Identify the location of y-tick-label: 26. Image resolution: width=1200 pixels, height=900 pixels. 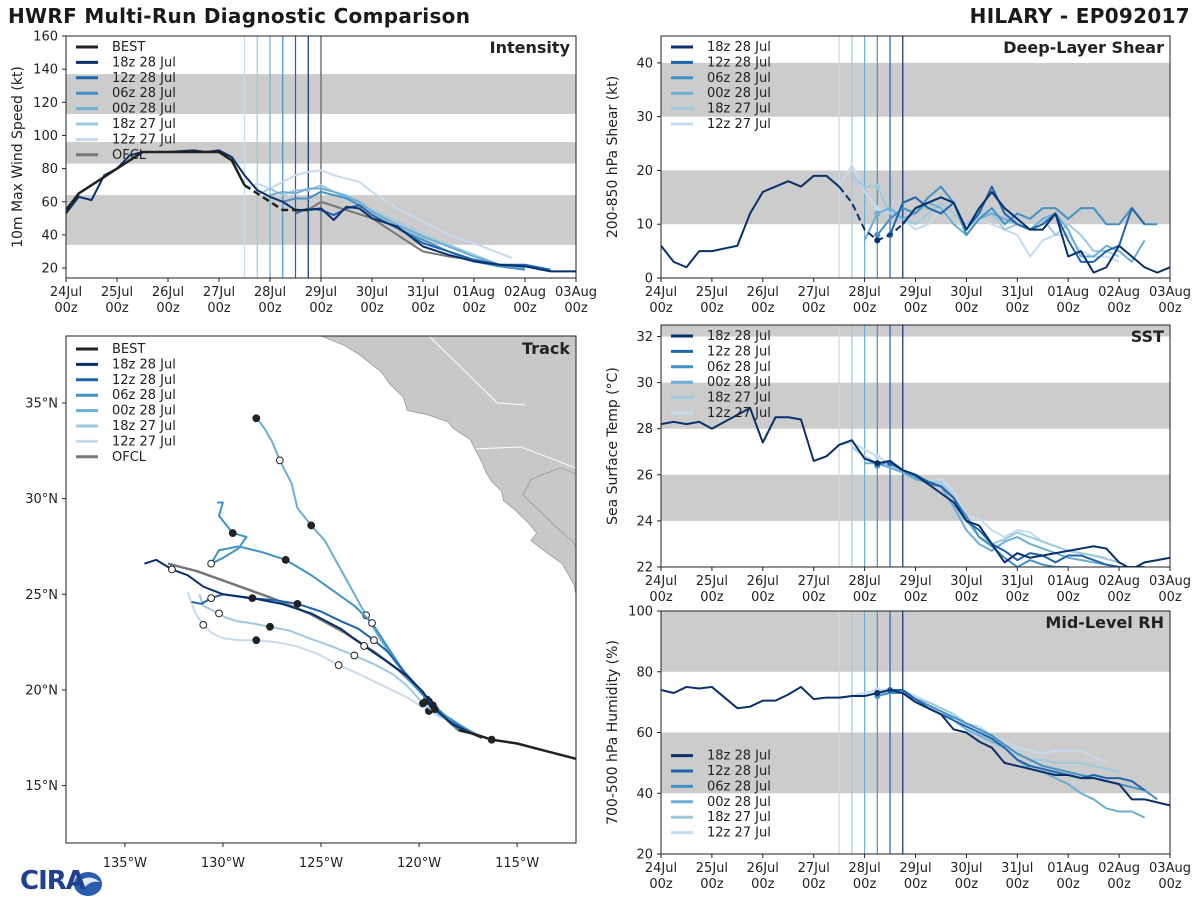
(644, 475).